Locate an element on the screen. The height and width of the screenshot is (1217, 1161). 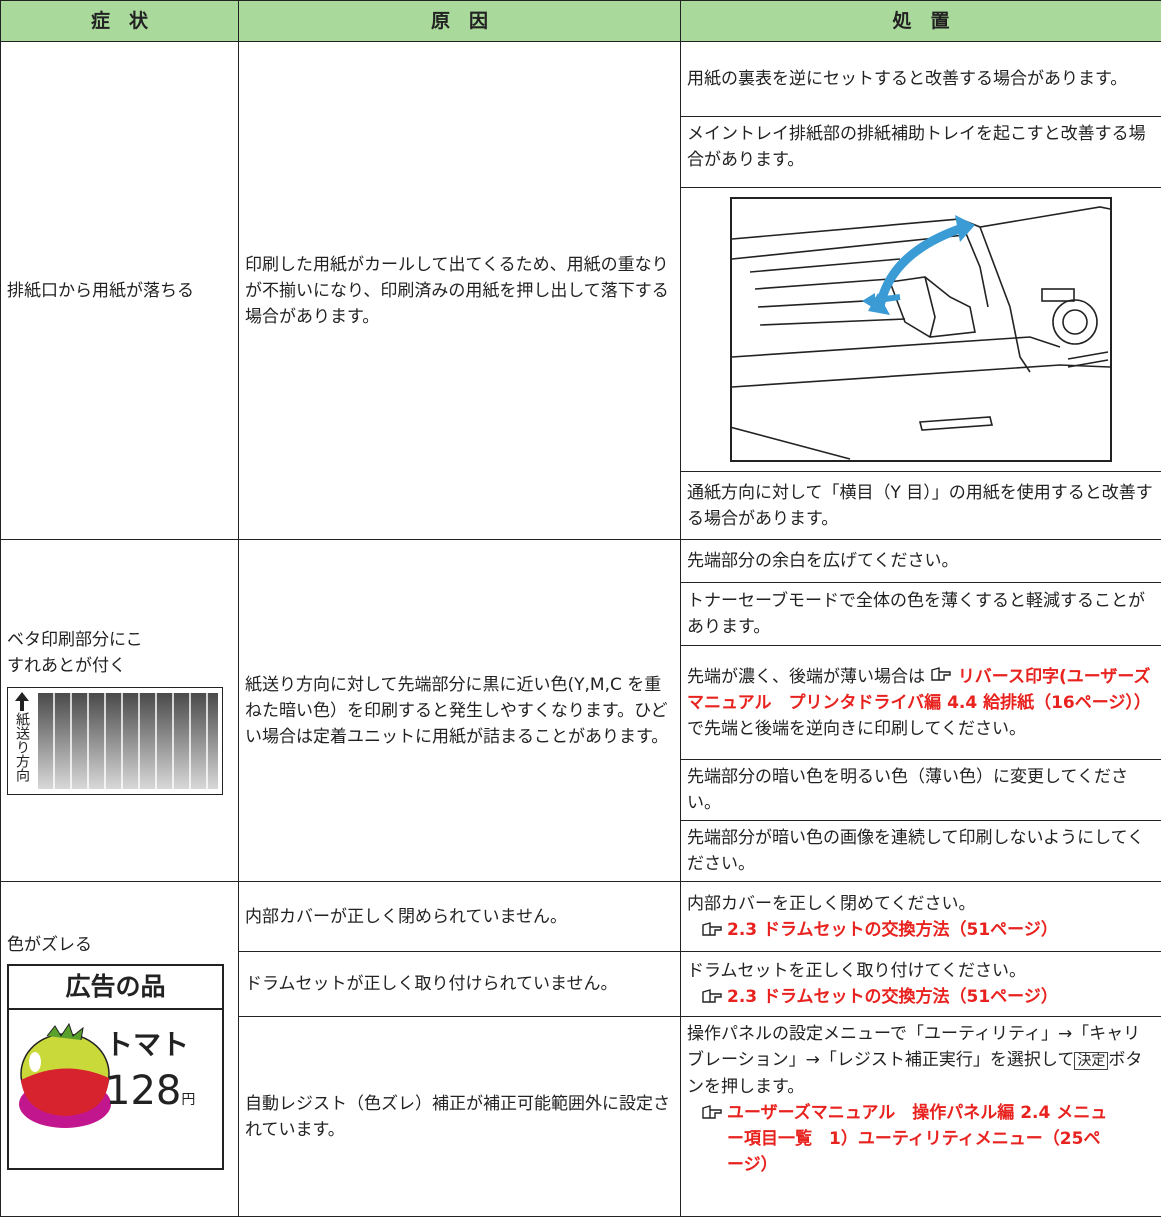
badge-unit: 円 is located at coordinates (188, 1100).